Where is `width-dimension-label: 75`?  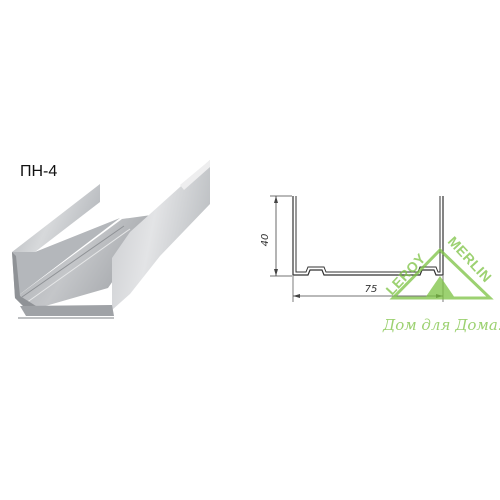
width-dimension-label: 75 is located at coordinates (371, 289).